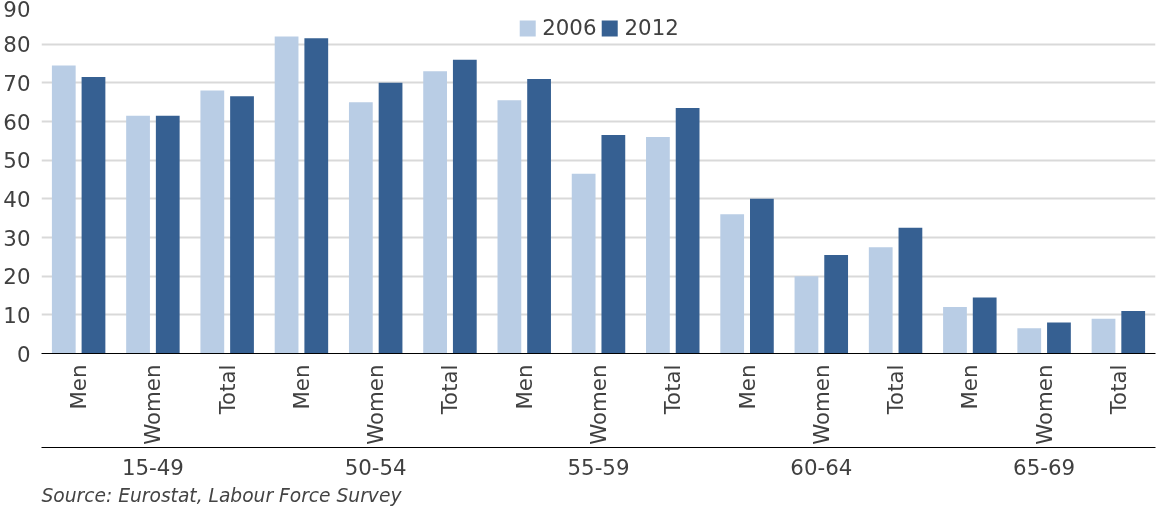  I want to click on y-tick-label: 90, so click(17, 11).